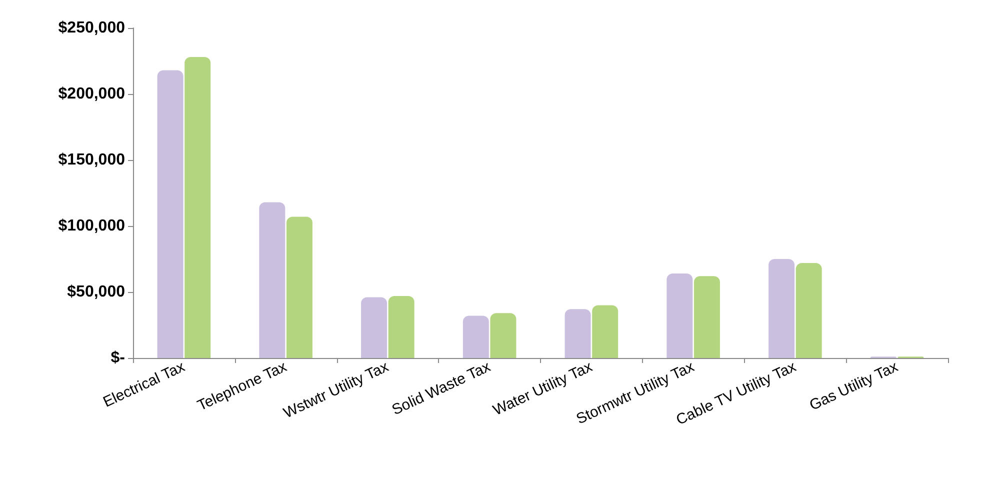  Describe the element at coordinates (117, 358) in the screenshot. I see `y-tick-label: $-` at that location.